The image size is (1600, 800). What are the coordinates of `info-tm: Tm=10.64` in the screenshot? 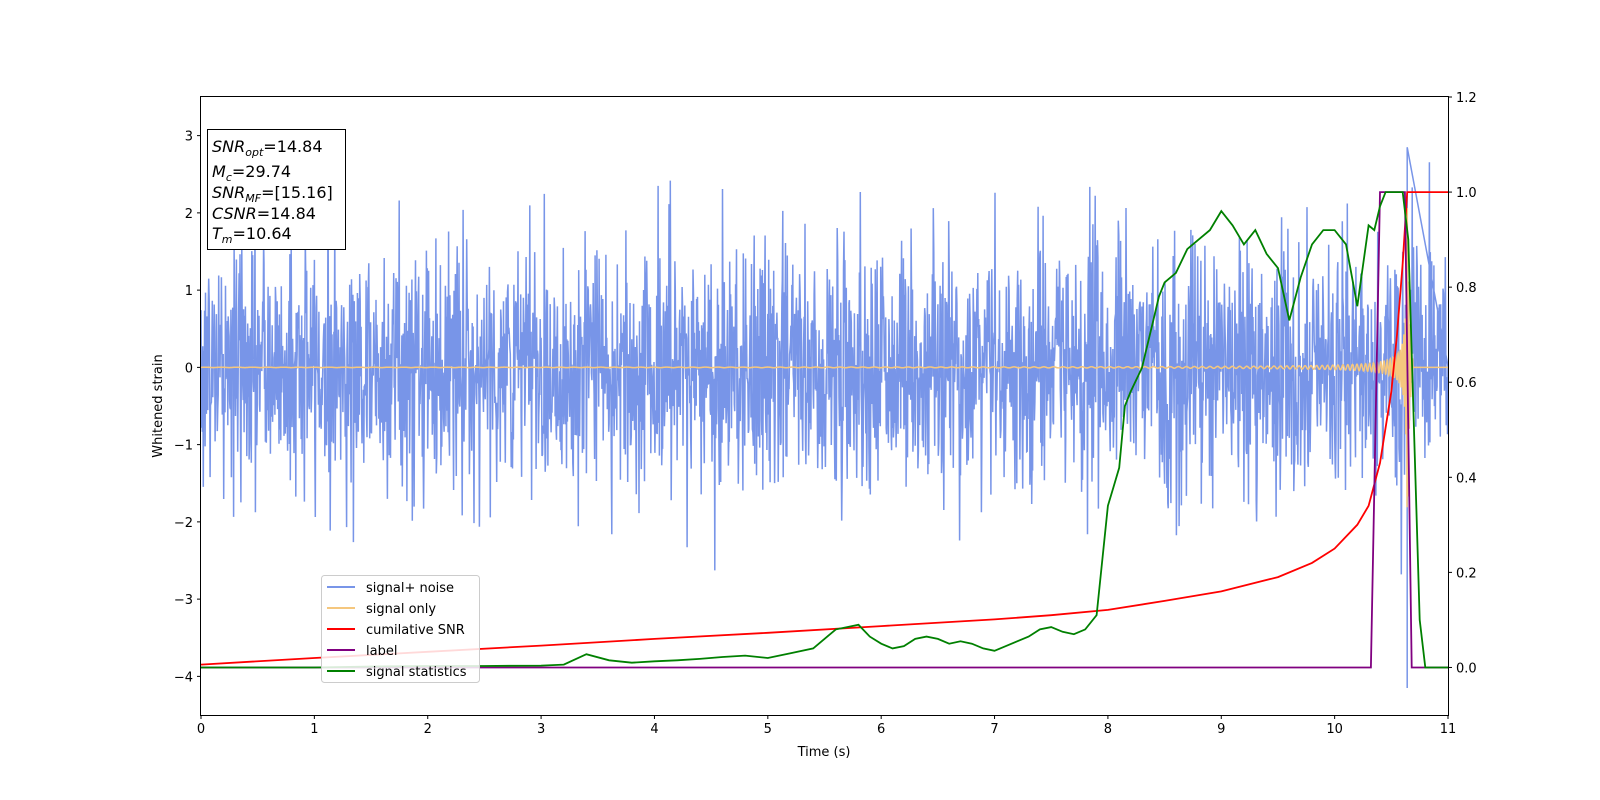 It's located at (252, 235).